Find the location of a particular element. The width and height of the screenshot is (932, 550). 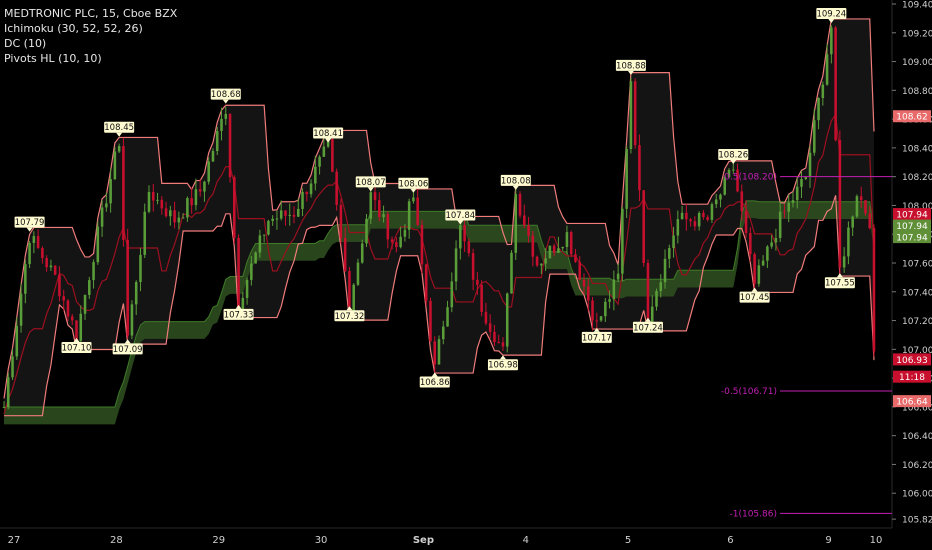

y-tick-label: 107.00 is located at coordinates (917, 351).